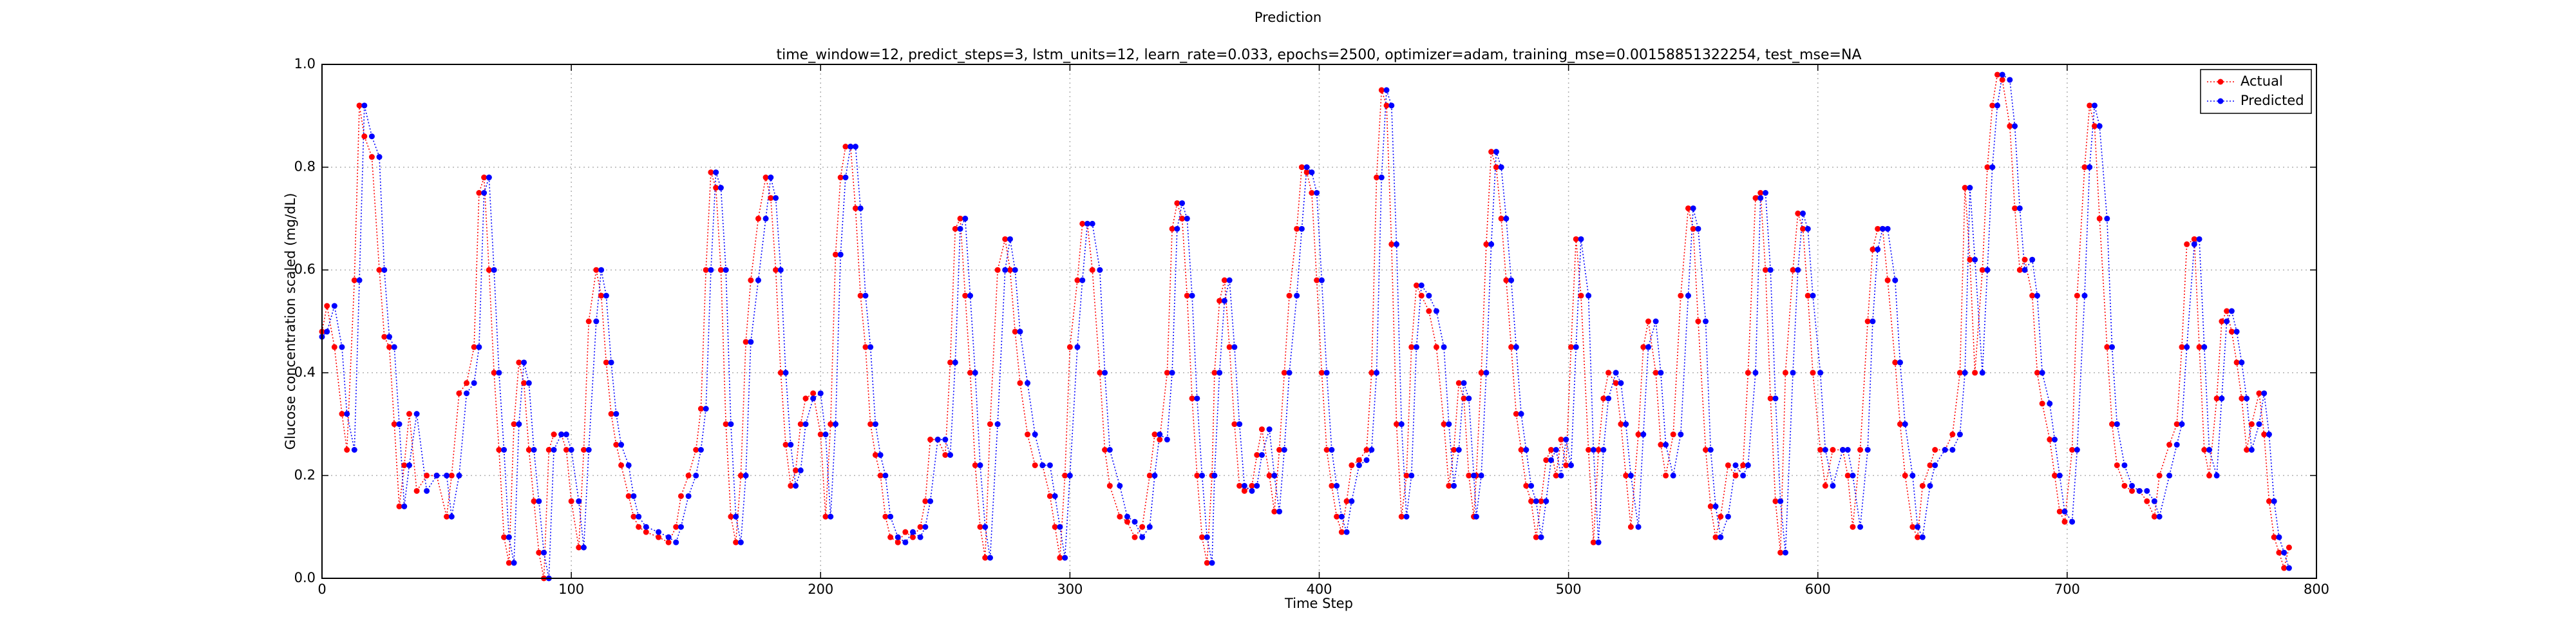 This screenshot has height=644, width=2576. Describe the element at coordinates (2220, 101) in the screenshot. I see `legend-marker` at that location.